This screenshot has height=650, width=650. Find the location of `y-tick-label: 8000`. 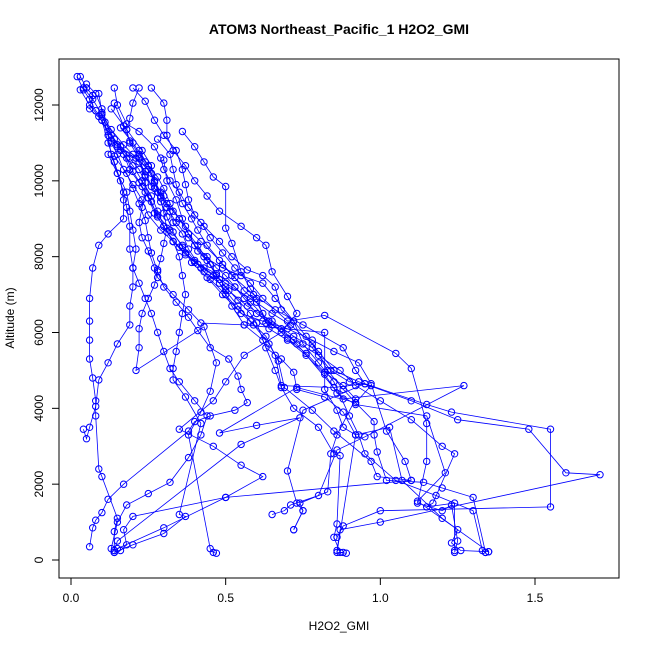

y-tick-label: 8000 is located at coordinates (39, 256).